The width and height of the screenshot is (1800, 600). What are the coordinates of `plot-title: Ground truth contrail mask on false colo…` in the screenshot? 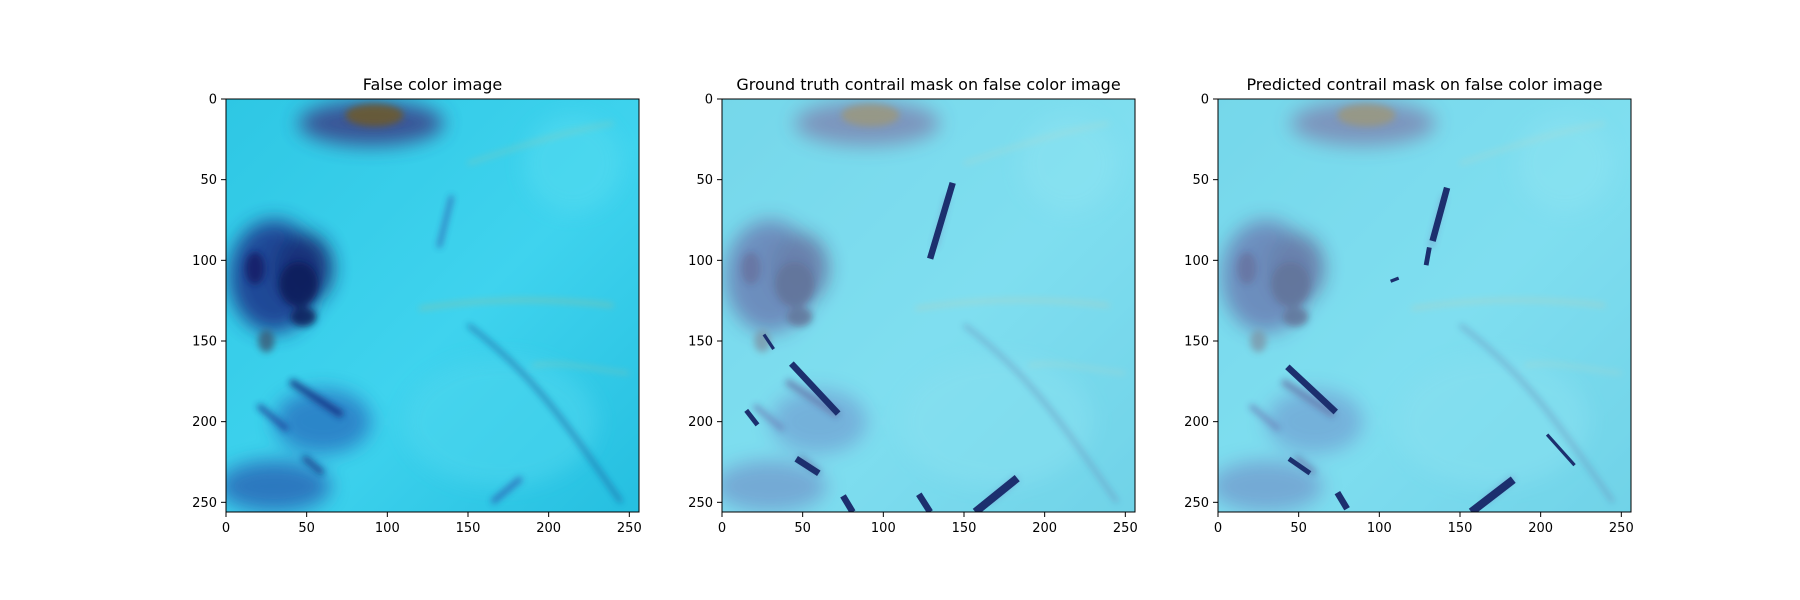 It's located at (928, 84).